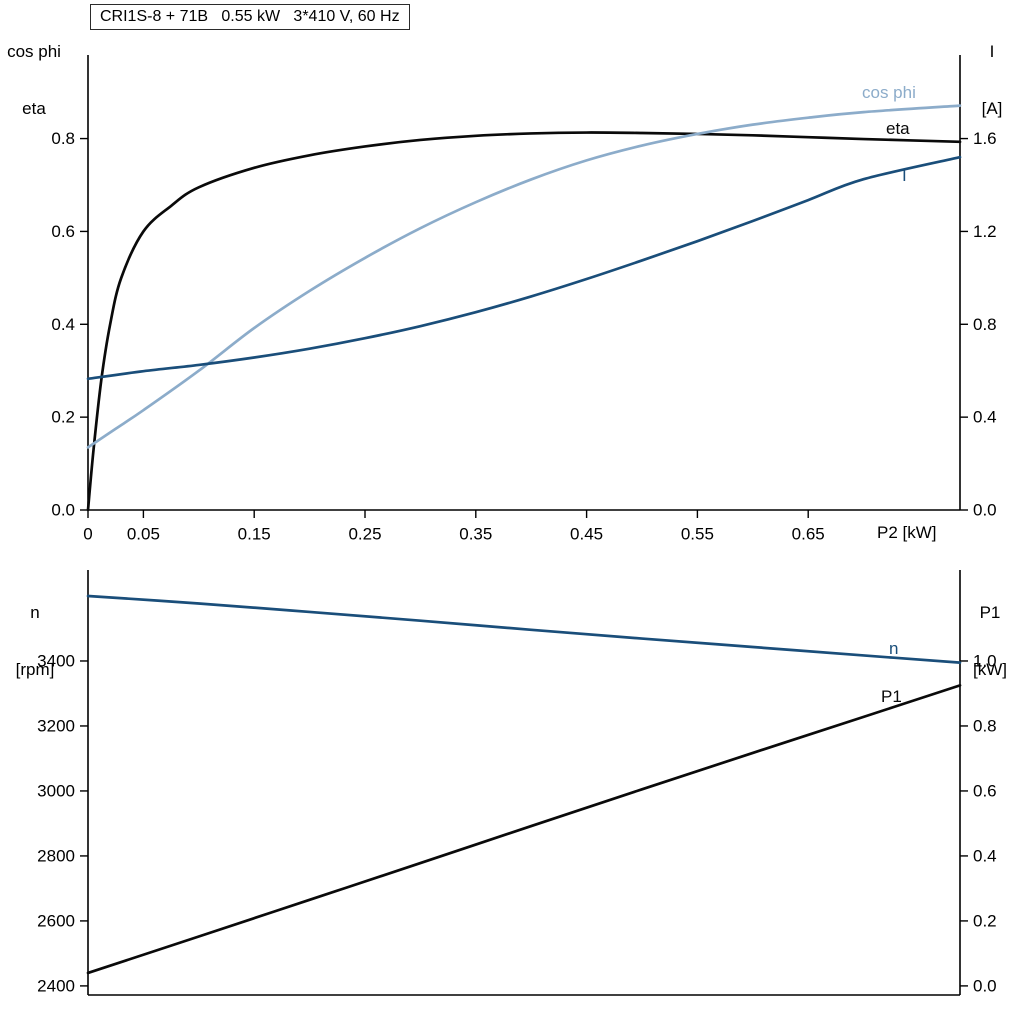 Image resolution: width=1024 pixels, height=1024 pixels. I want to click on tick-label: 0.65, so click(808, 534).